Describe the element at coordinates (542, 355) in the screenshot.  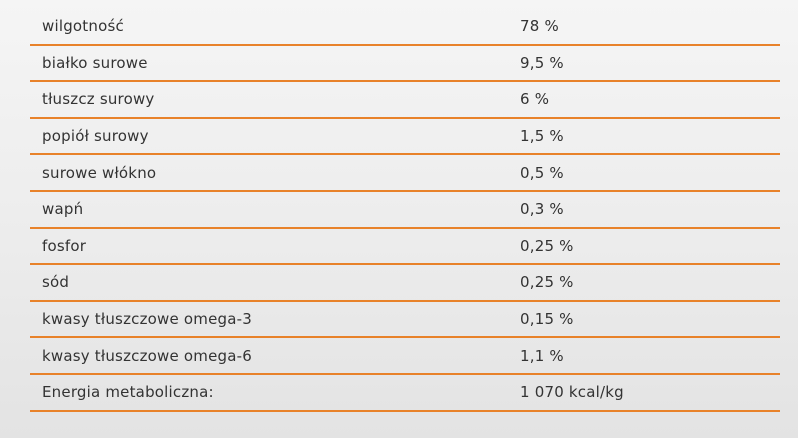
I see `row-value: 1,1 %` at that location.